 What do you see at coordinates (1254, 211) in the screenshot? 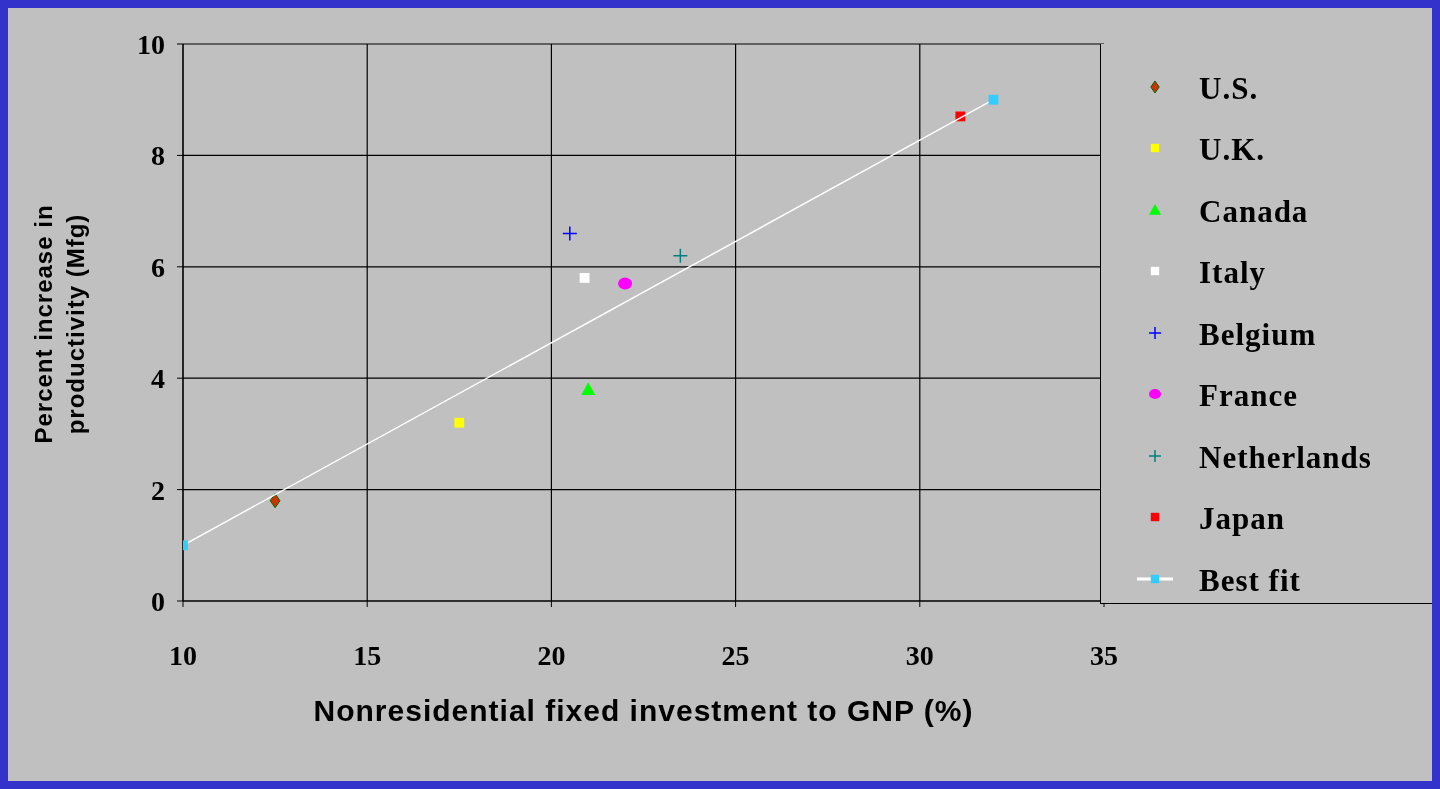
I see `legend-label: Canada` at bounding box center [1254, 211].